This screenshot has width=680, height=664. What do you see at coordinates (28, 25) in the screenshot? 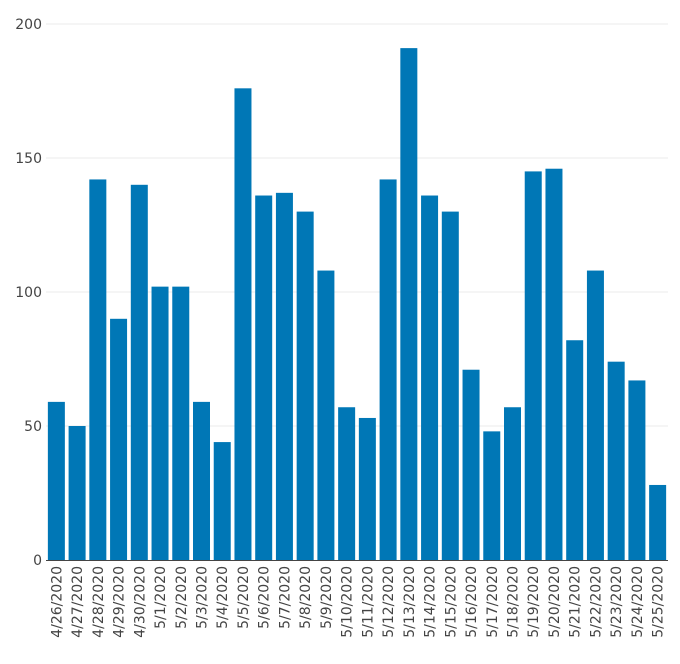
I see `y-tick-label: 200` at bounding box center [28, 25].